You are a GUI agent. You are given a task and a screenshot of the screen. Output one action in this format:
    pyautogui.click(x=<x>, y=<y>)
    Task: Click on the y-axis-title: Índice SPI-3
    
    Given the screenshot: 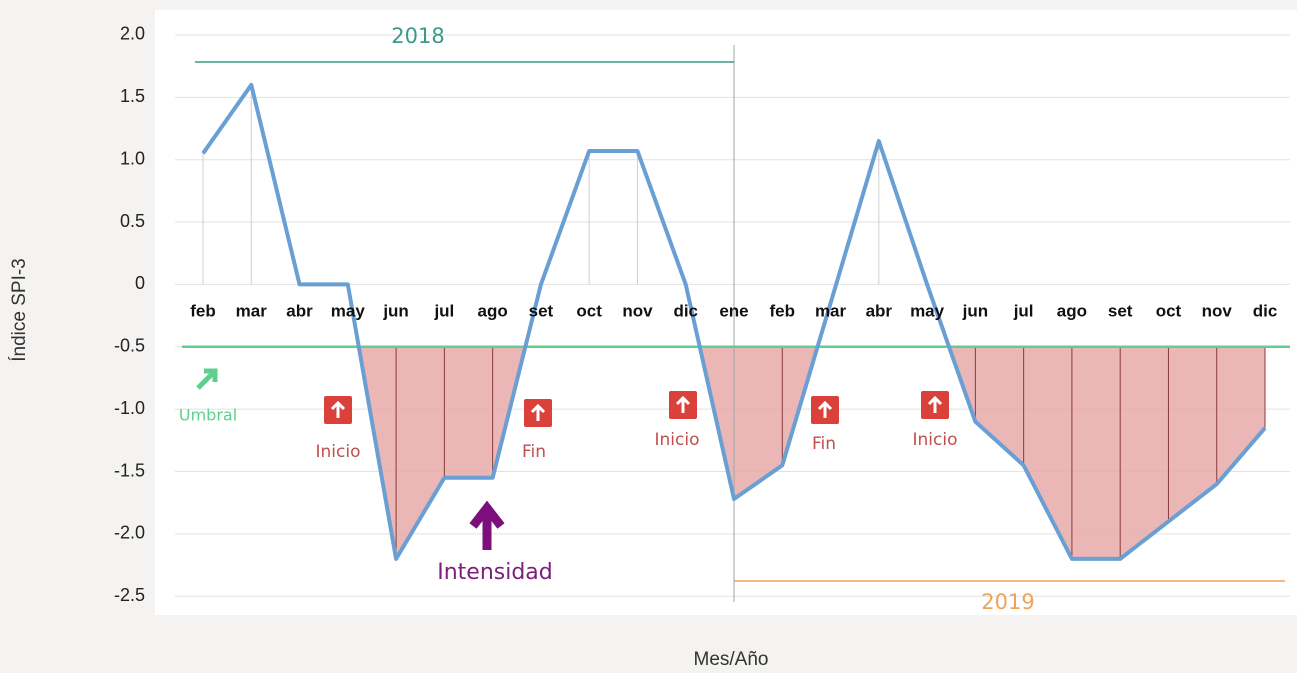 What is the action you would take?
    pyautogui.click(x=19, y=310)
    